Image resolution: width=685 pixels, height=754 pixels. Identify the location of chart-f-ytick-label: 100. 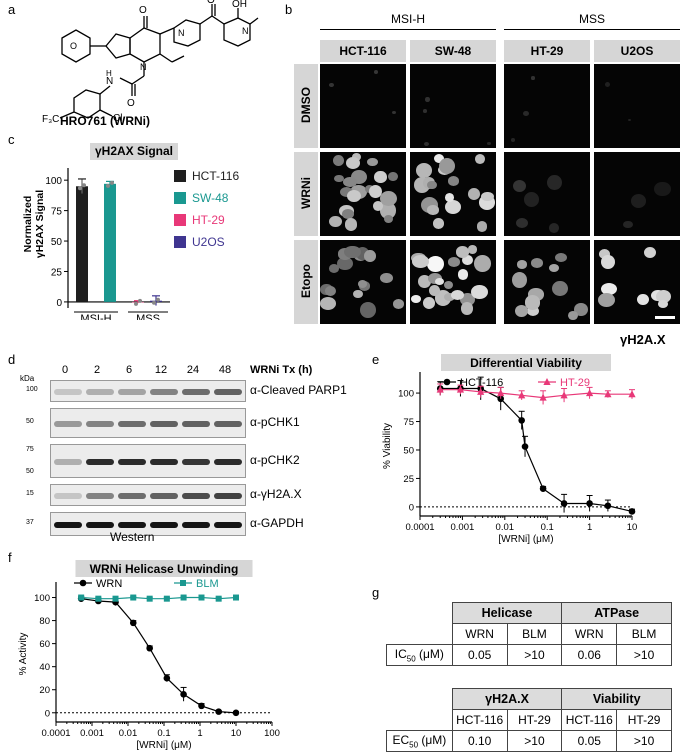
(42, 598).